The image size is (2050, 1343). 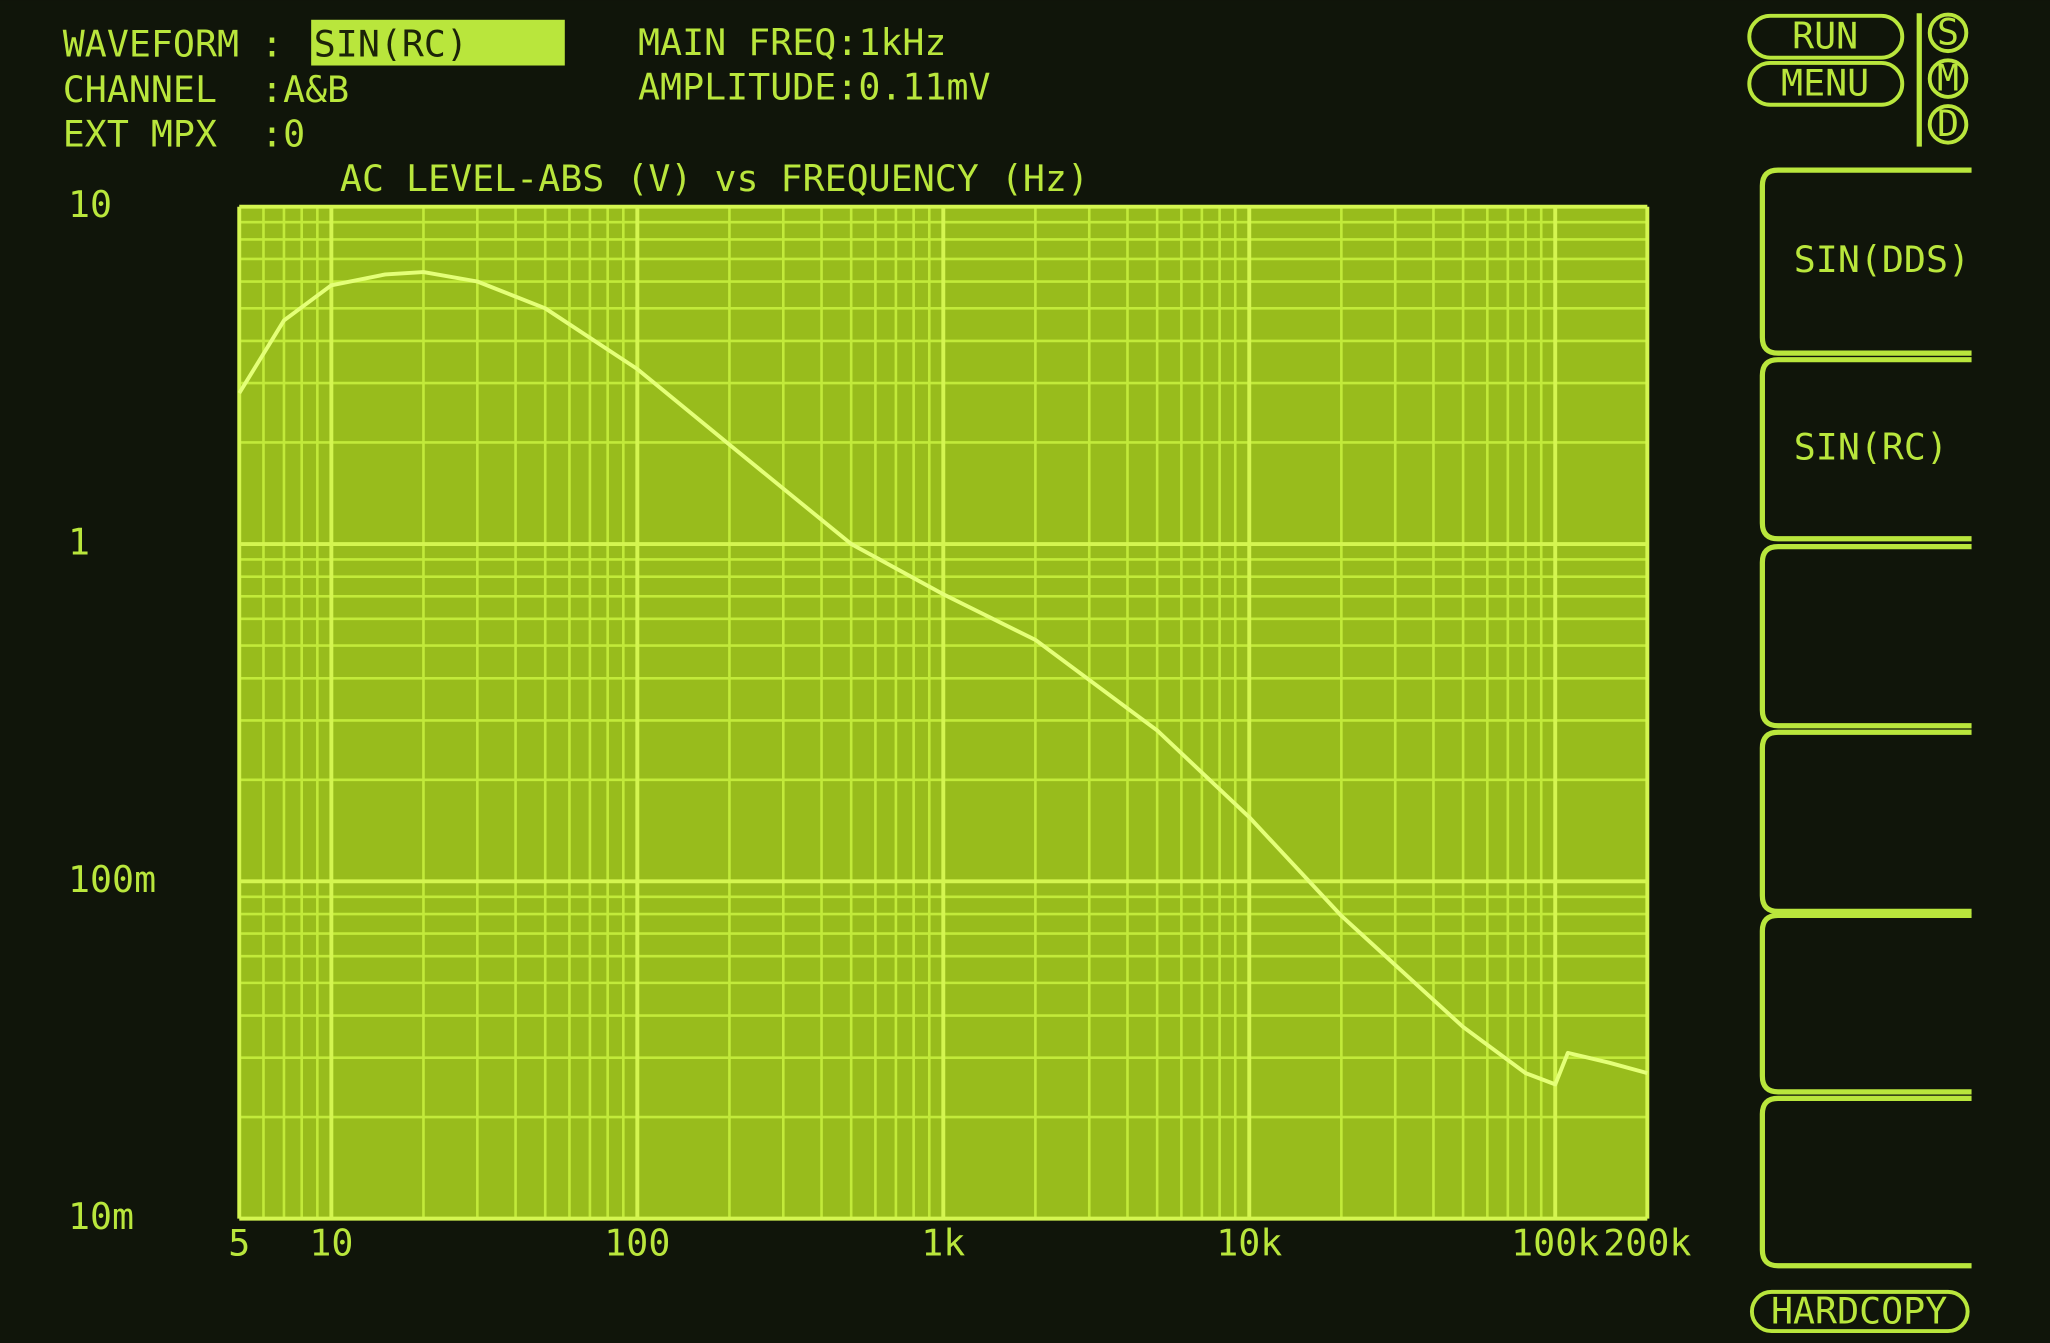 I want to click on x-tick-label: 10, so click(x=331, y=1242).